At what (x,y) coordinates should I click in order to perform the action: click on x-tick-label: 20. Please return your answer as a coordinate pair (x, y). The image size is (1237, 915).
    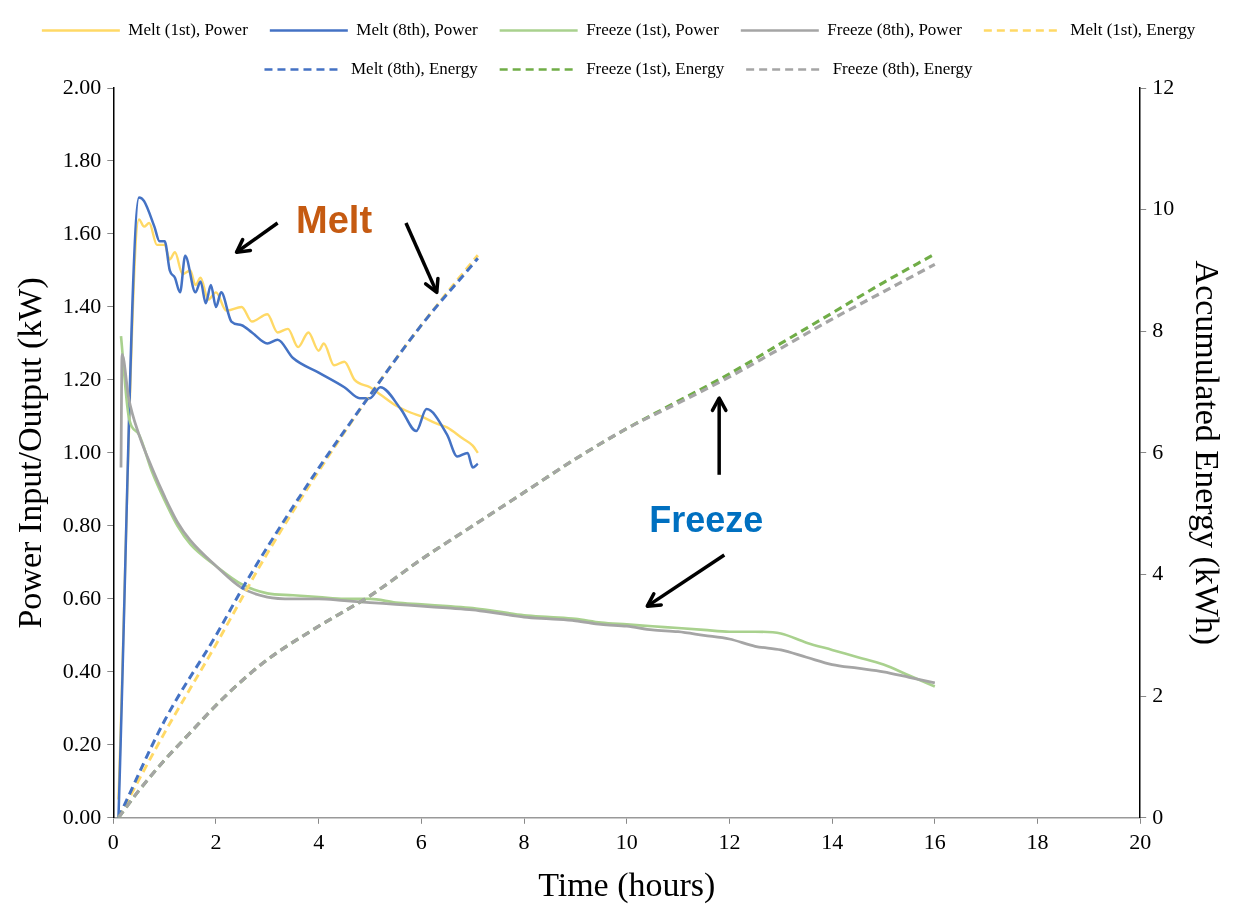
    Looking at the image, I should click on (1140, 841).